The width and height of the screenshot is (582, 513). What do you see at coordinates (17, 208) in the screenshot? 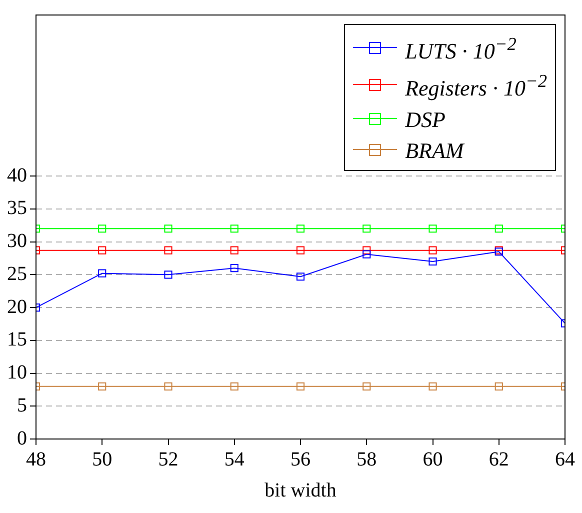
I see `y-tick-label: 35` at bounding box center [17, 208].